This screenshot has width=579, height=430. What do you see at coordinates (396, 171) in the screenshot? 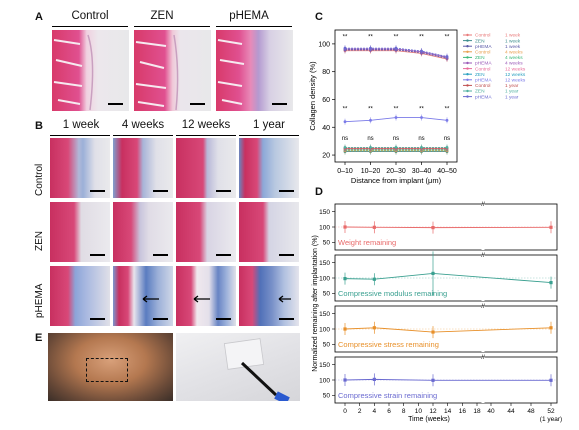
I see `x-tick-label: 20–30` at bounding box center [396, 171].